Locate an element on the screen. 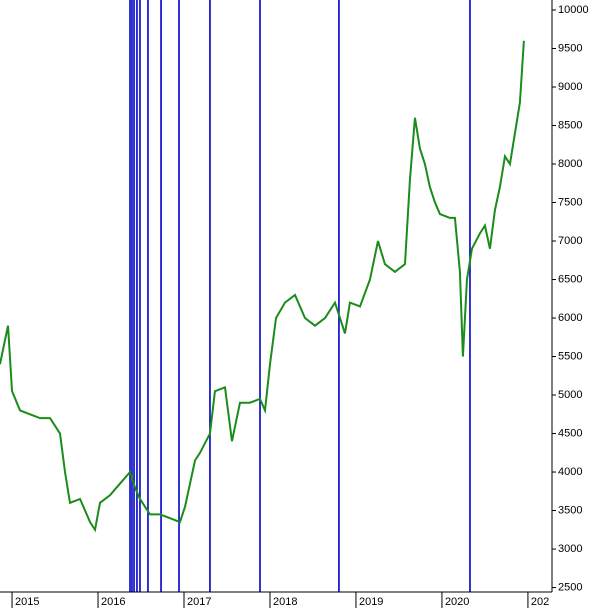 Image resolution: width=600 pixels, height=609 pixels. y-tick-label: 8000 is located at coordinates (570, 164).